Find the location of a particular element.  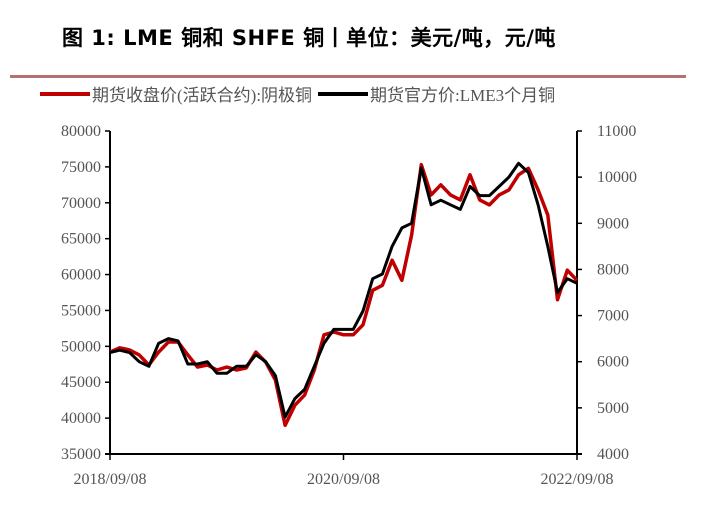

x-tick-label: 2022/09/08 is located at coordinates (577, 479).